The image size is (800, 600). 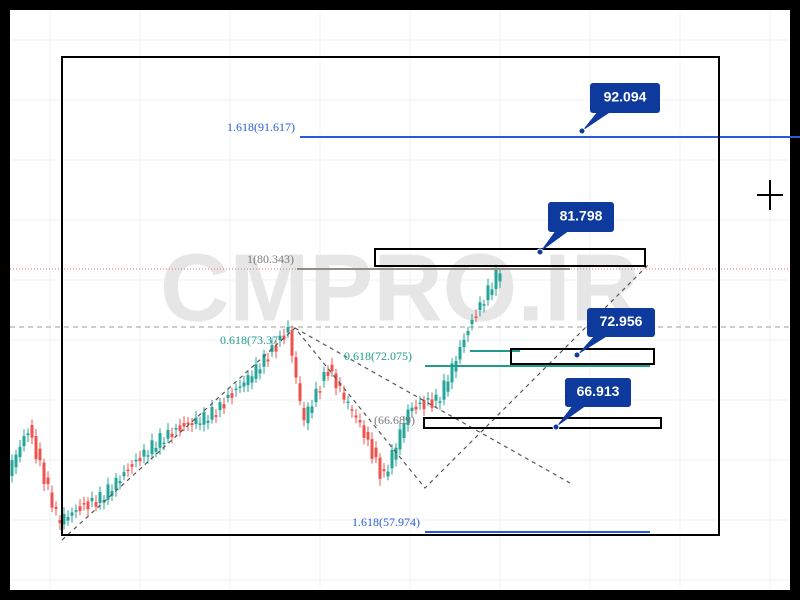 I want to click on callout-label: 66.913, so click(x=598, y=391).